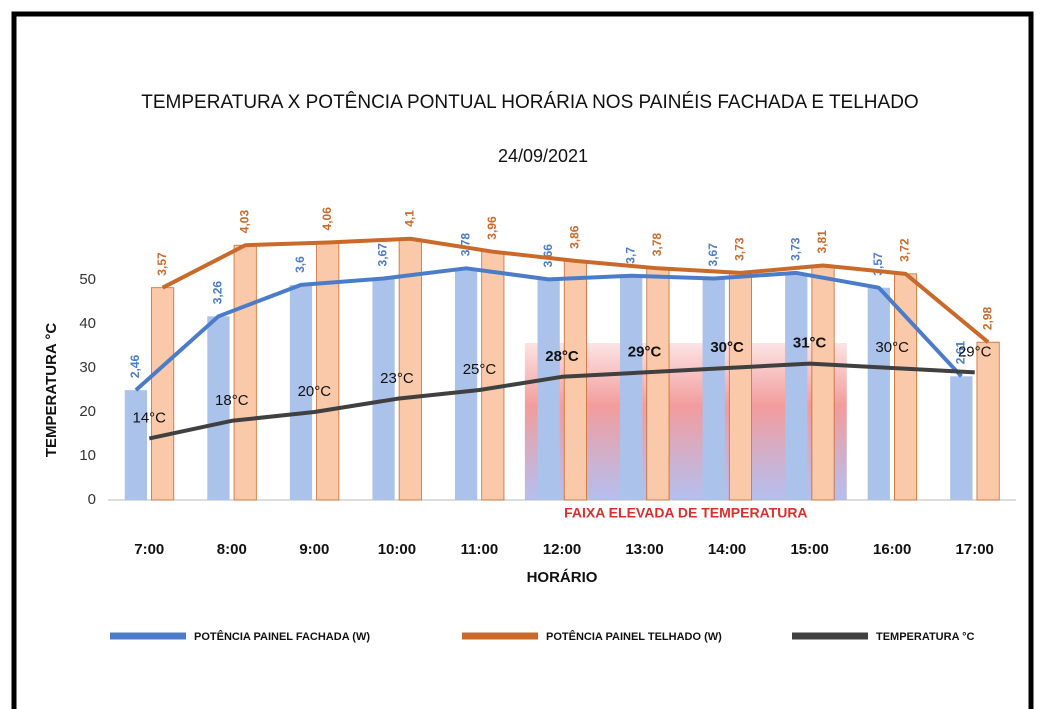 This screenshot has height=709, width=1043. Describe the element at coordinates (87, 367) in the screenshot. I see `y-tick-label: 30` at that location.